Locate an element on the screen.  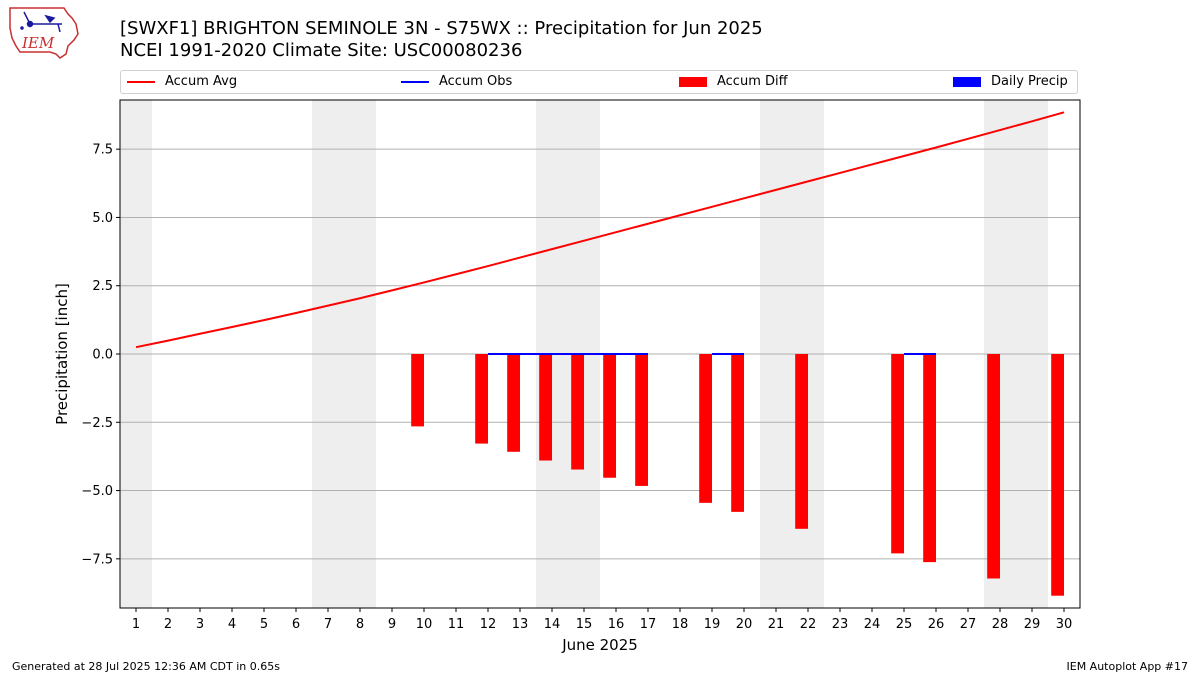
x-tick-label: 14 is located at coordinates (552, 624).